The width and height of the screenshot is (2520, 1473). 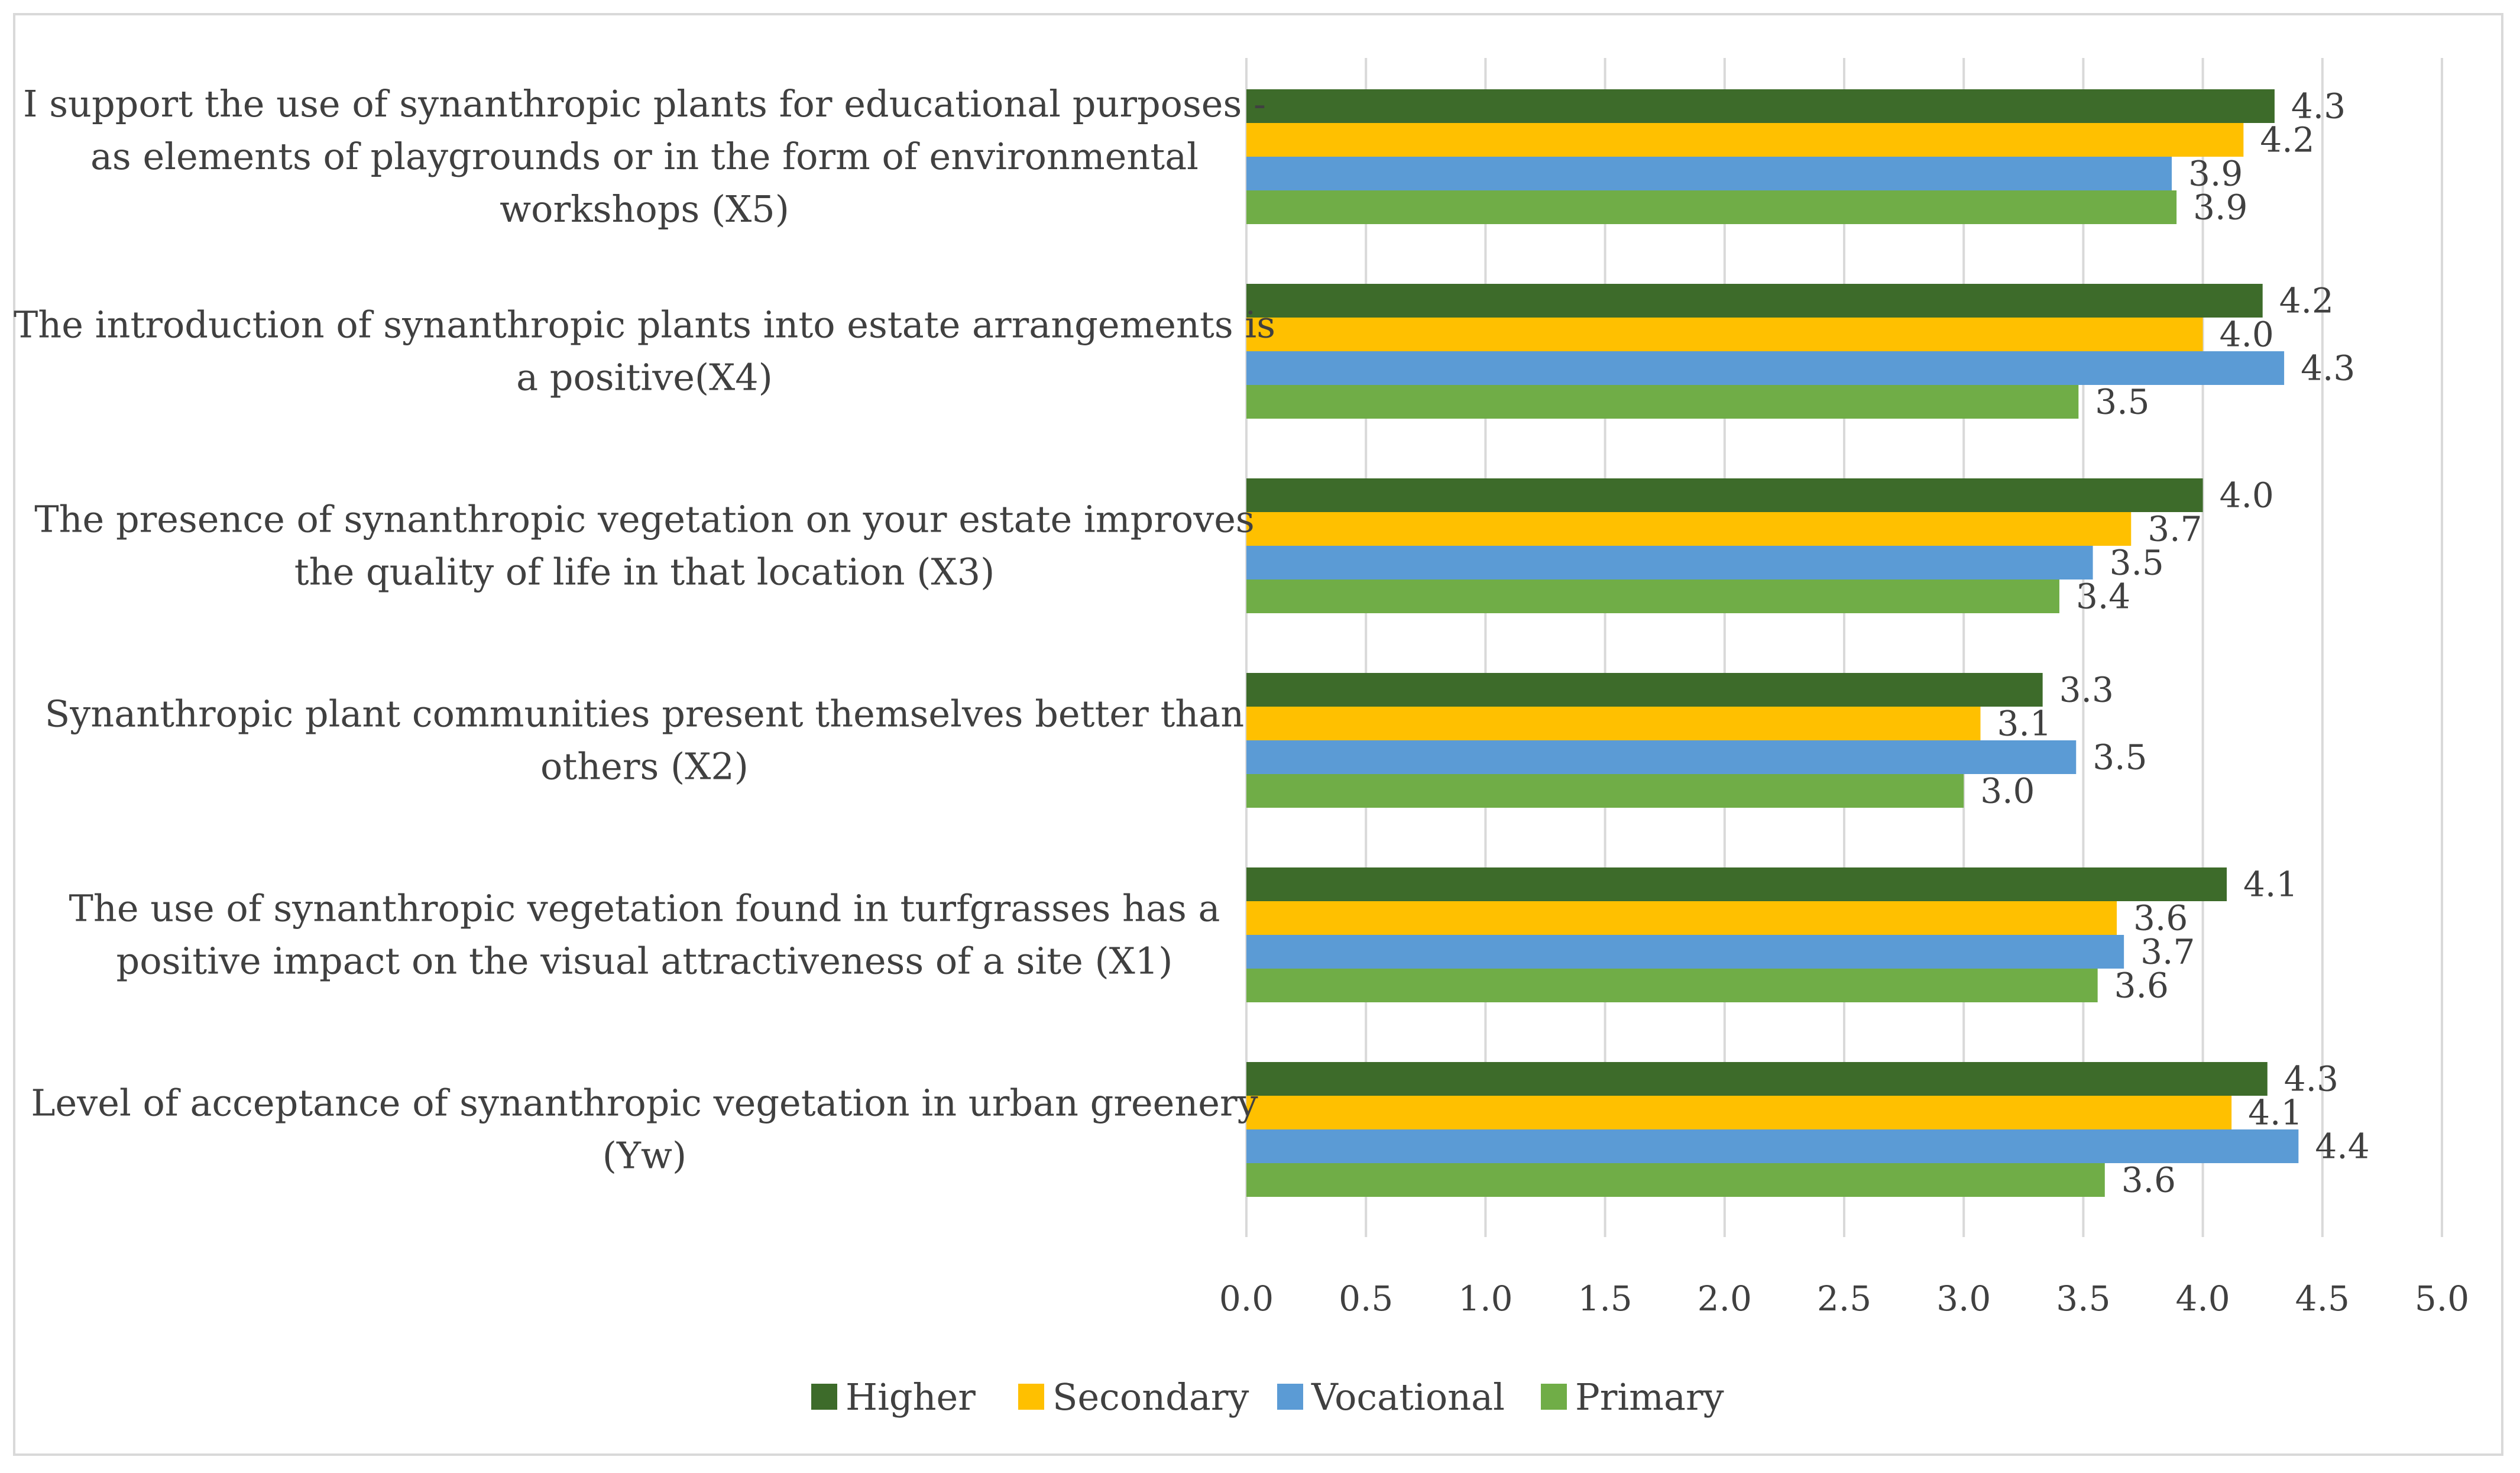 I want to click on x-tick-label: 4.0, so click(x=2202, y=1298).